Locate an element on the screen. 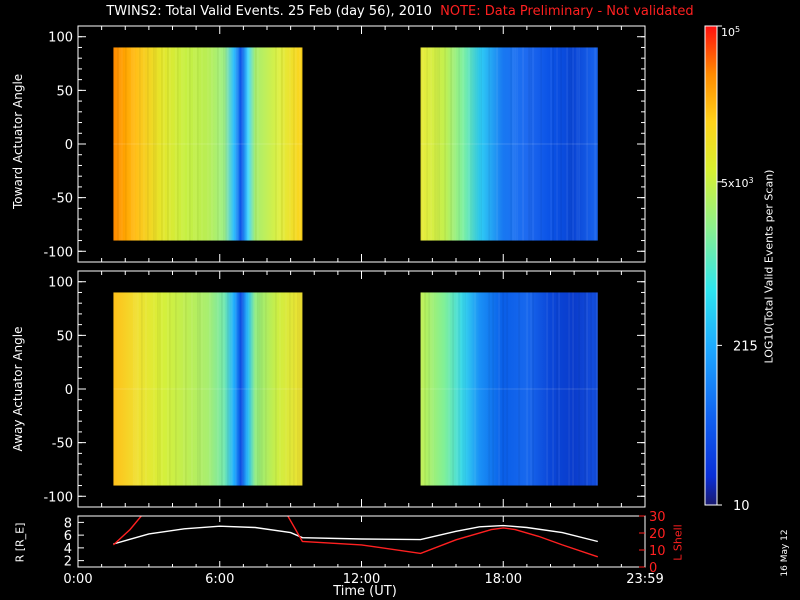 The image size is (800, 600). xtick-label: 23:59 is located at coordinates (644, 579).